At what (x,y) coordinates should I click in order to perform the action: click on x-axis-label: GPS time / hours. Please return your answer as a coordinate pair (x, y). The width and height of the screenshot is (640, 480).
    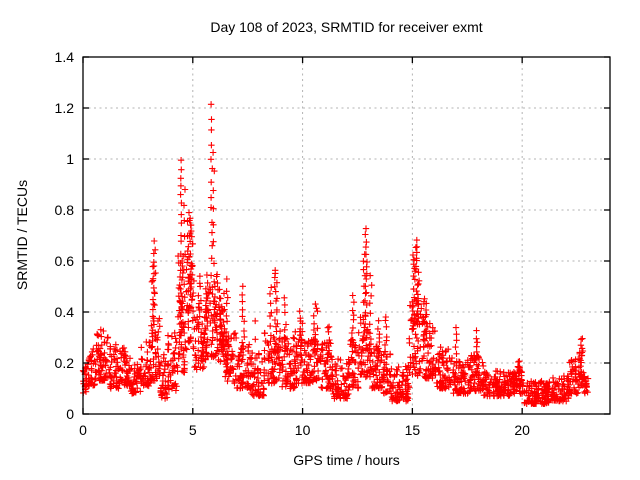
    Looking at the image, I should click on (346, 460).